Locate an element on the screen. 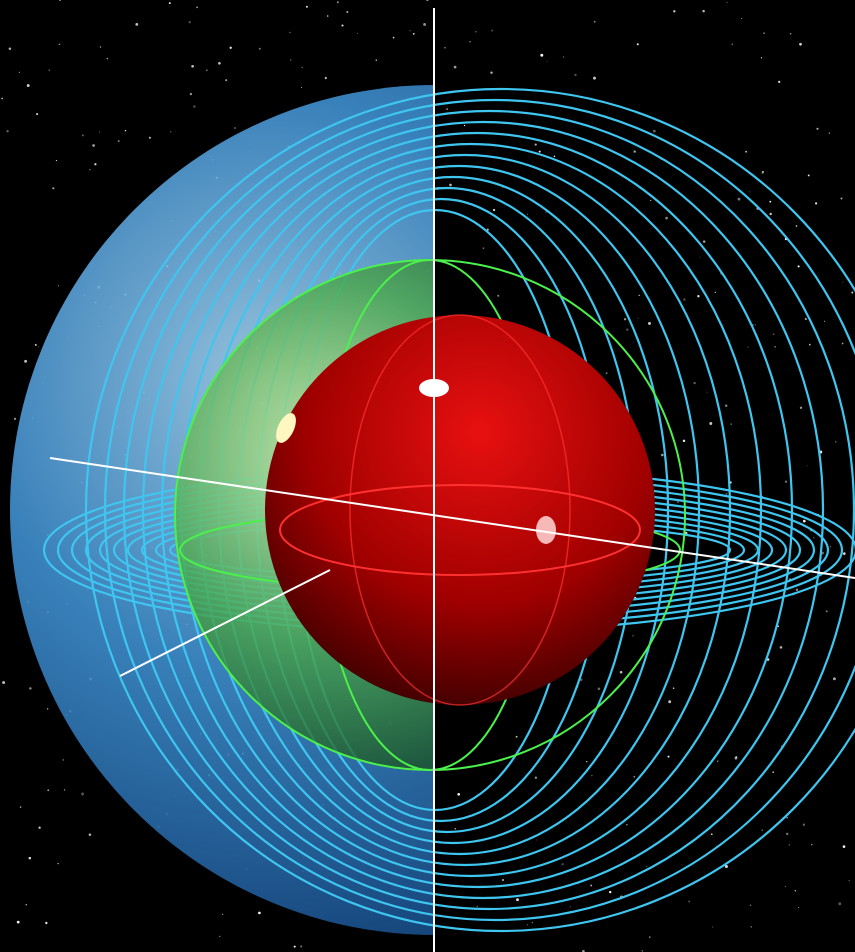 This screenshot has width=855, height=952. red-meridian is located at coordinates (460, 510).